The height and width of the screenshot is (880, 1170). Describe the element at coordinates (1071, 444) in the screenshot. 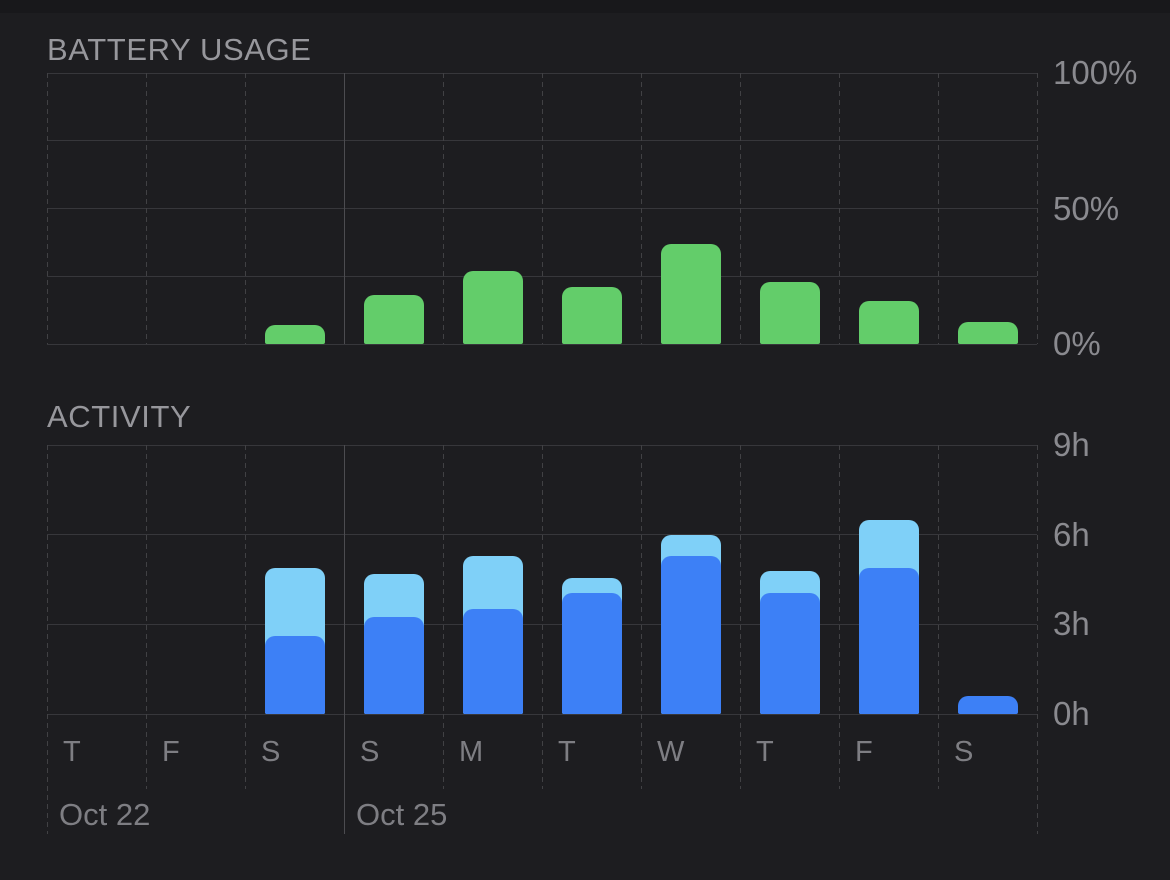

I see `y-axis-label: 9h` at that location.